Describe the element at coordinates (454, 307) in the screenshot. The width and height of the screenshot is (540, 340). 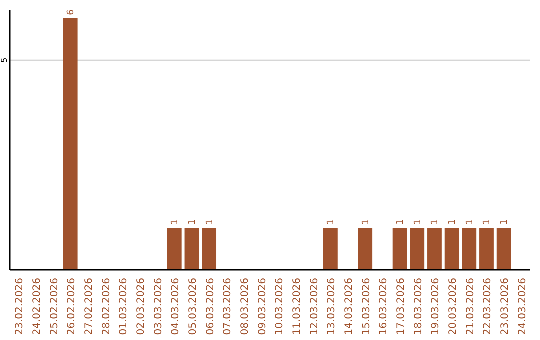
I see `x-tick-label: 20.03.2026` at that location.